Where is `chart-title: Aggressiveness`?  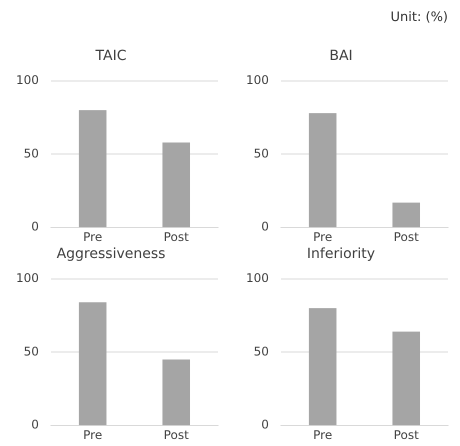
chart-title: Aggressiveness is located at coordinates (111, 254).